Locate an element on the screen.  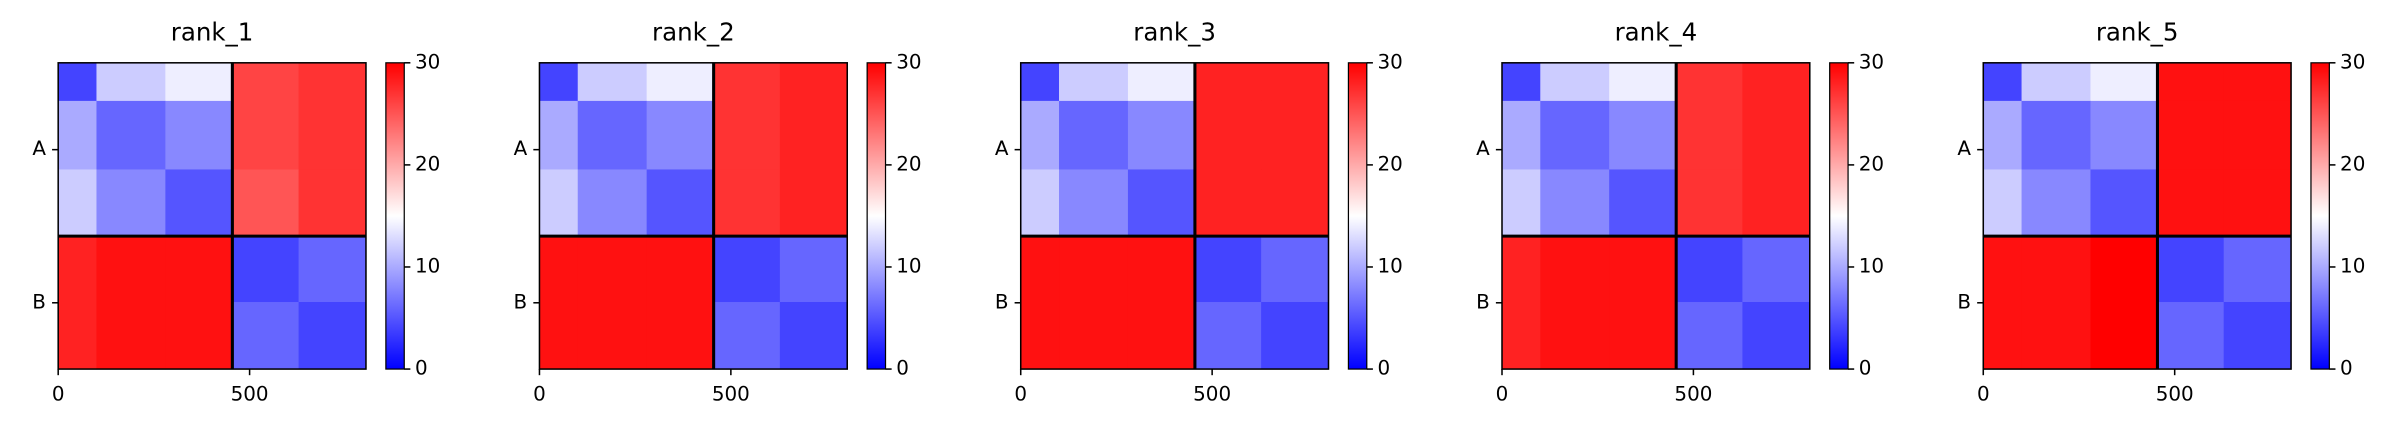
chart-title: rank_4 is located at coordinates (1656, 32).